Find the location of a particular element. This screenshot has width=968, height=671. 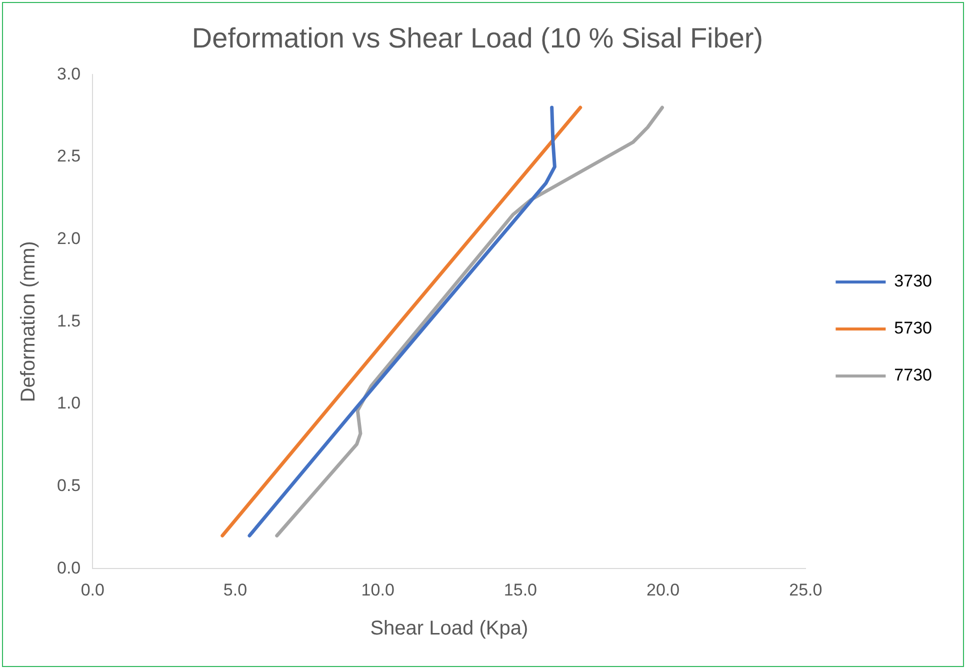

y-tick-label: 2.0 is located at coordinates (68, 238).